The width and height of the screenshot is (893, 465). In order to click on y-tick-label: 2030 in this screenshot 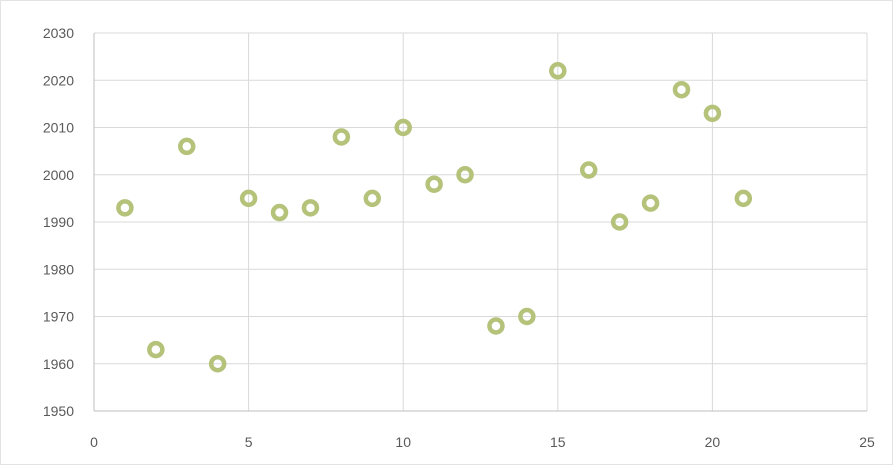, I will do `click(58, 33)`.